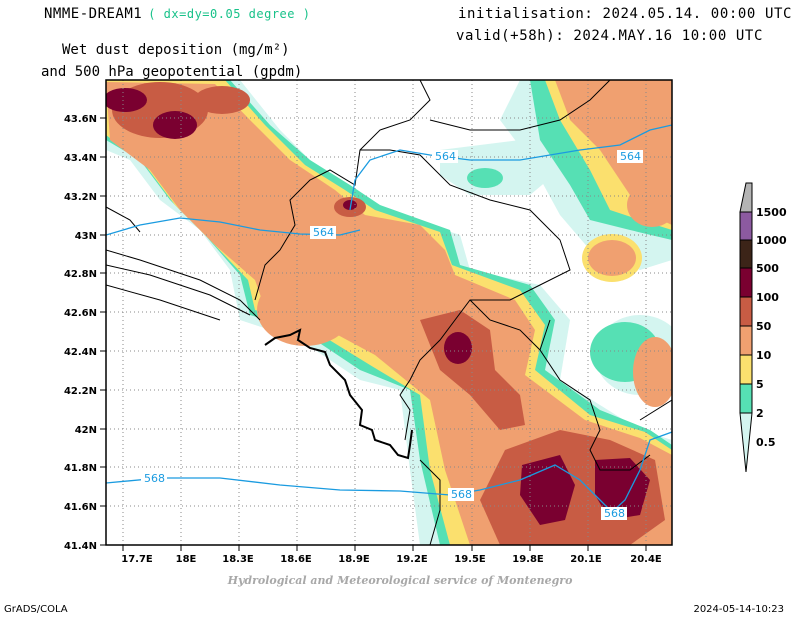  What do you see at coordinates (80, 546) in the screenshot?
I see `lat-tick-label: 41.4N` at bounding box center [80, 546].